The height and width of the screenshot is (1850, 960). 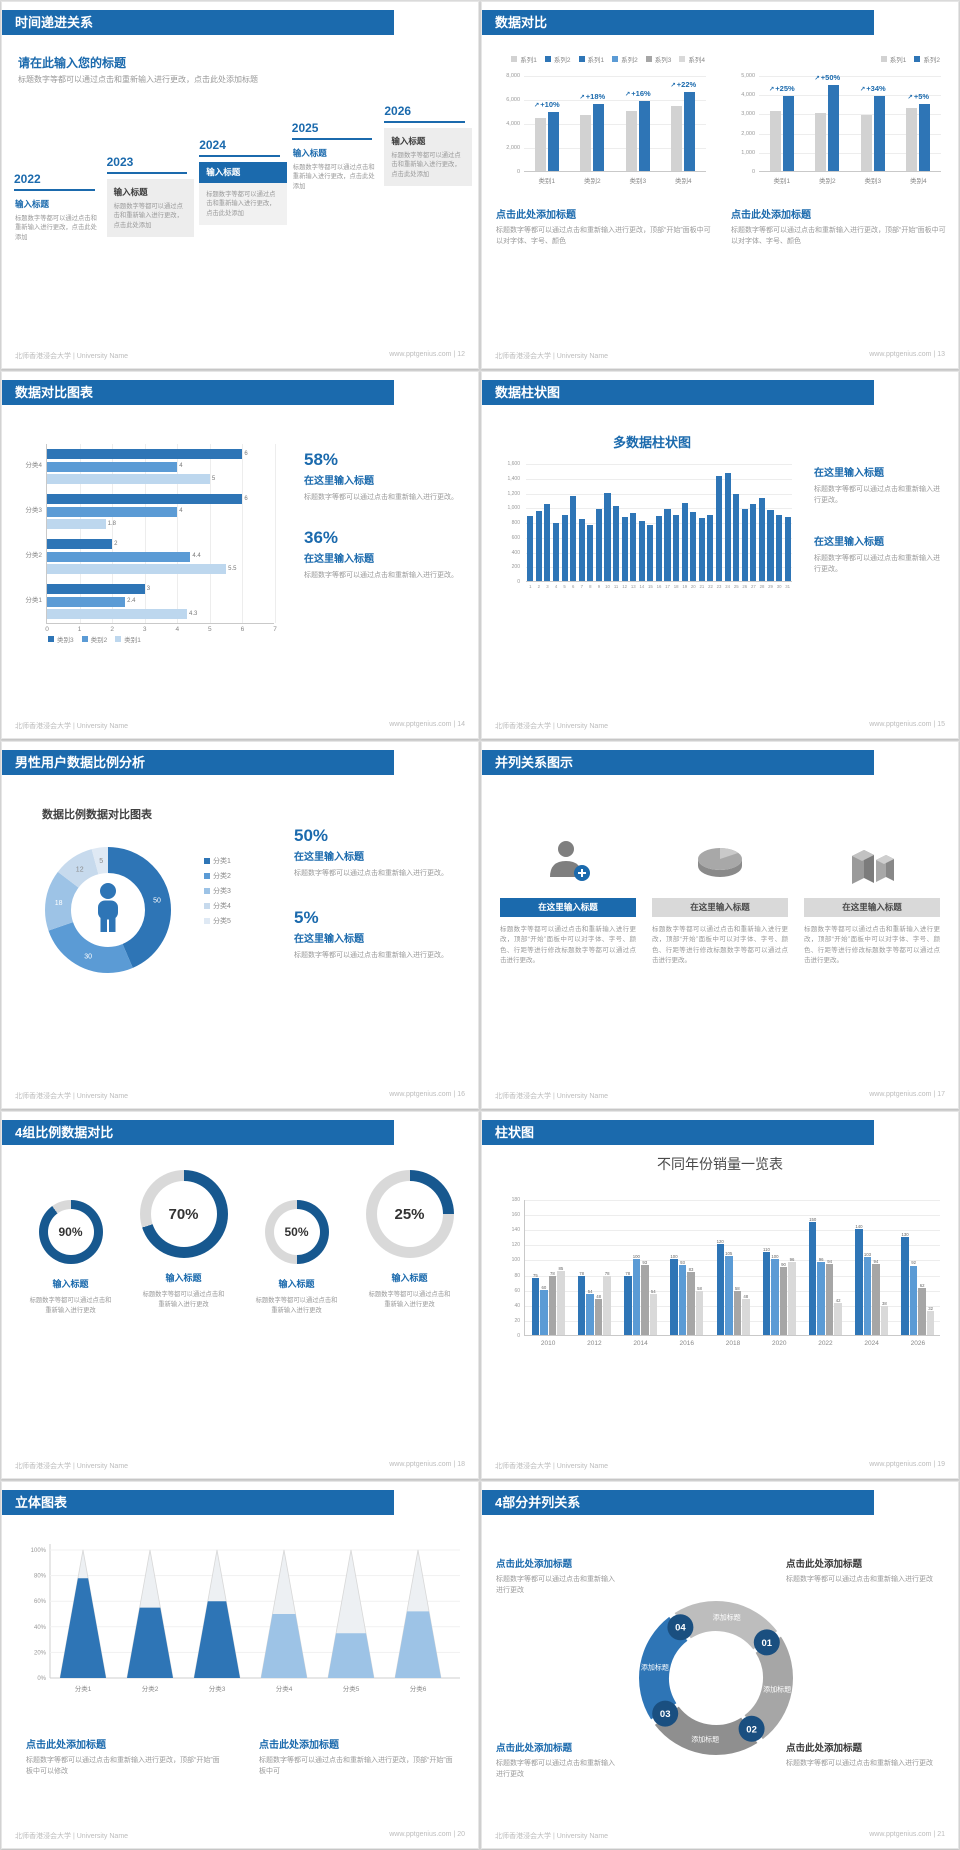 I want to click on footer-site: www.pptgenius.com | 14, so click(x=427, y=724).